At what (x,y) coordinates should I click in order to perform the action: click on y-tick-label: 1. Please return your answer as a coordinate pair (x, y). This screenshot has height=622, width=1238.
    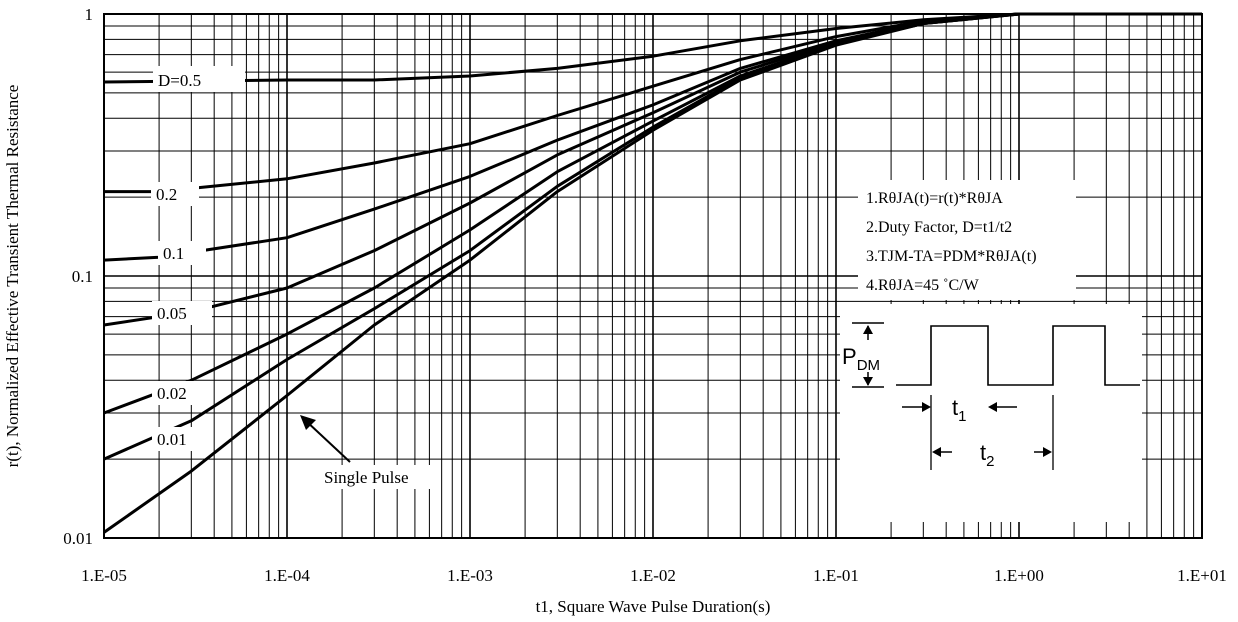
    Looking at the image, I should click on (89, 14).